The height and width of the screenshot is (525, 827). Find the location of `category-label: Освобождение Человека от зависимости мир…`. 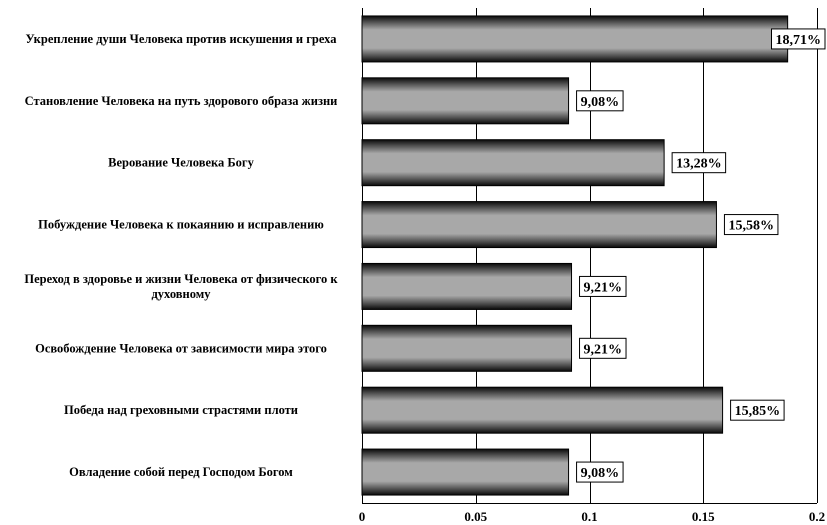

category-label: Освобождение Человека от зависимости мир… is located at coordinates (181, 348).